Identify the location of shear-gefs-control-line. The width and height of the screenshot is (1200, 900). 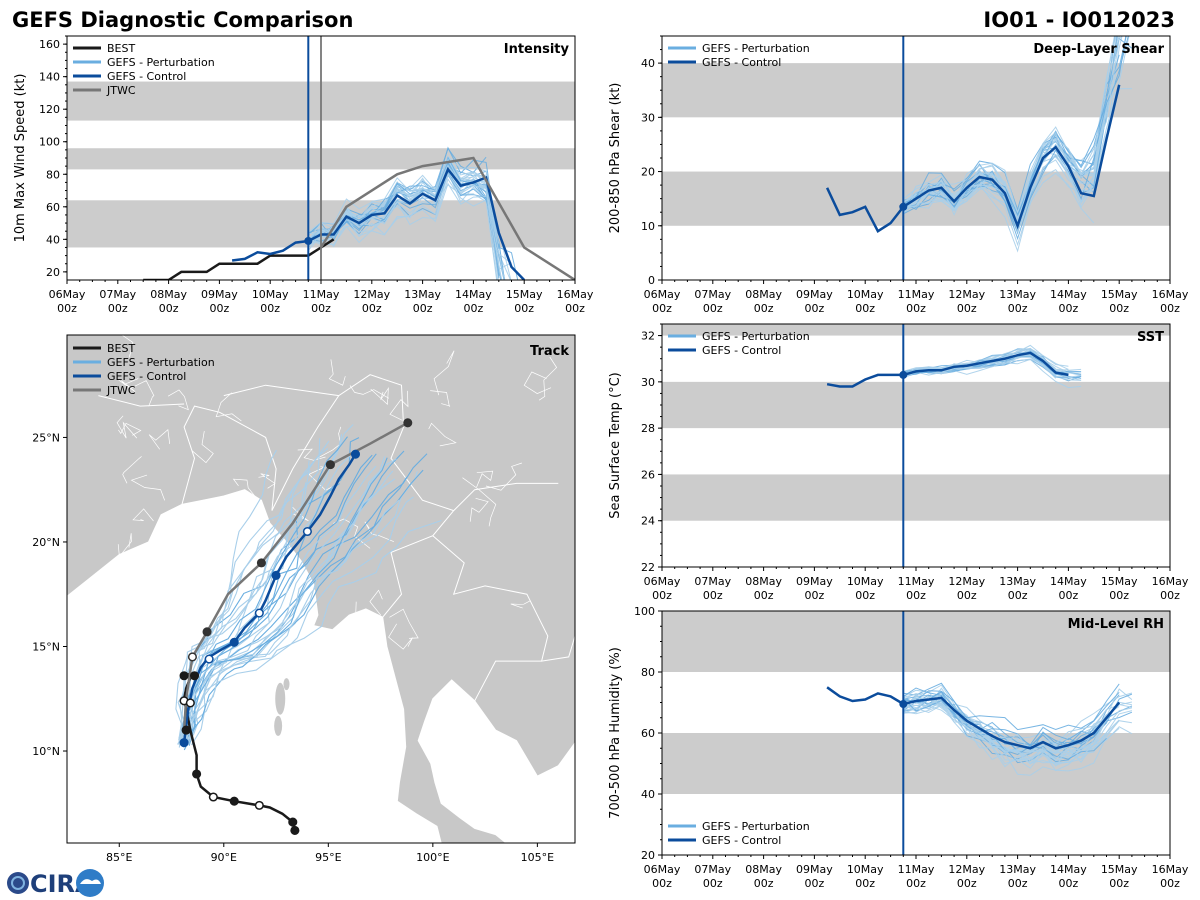
(973, 158).